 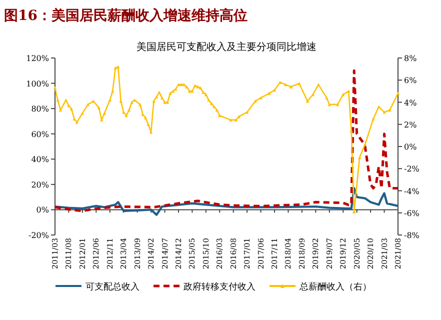 What do you see at coordinates (412, 191) in the screenshot?
I see `y2-tick-label: -4%` at bounding box center [412, 191].